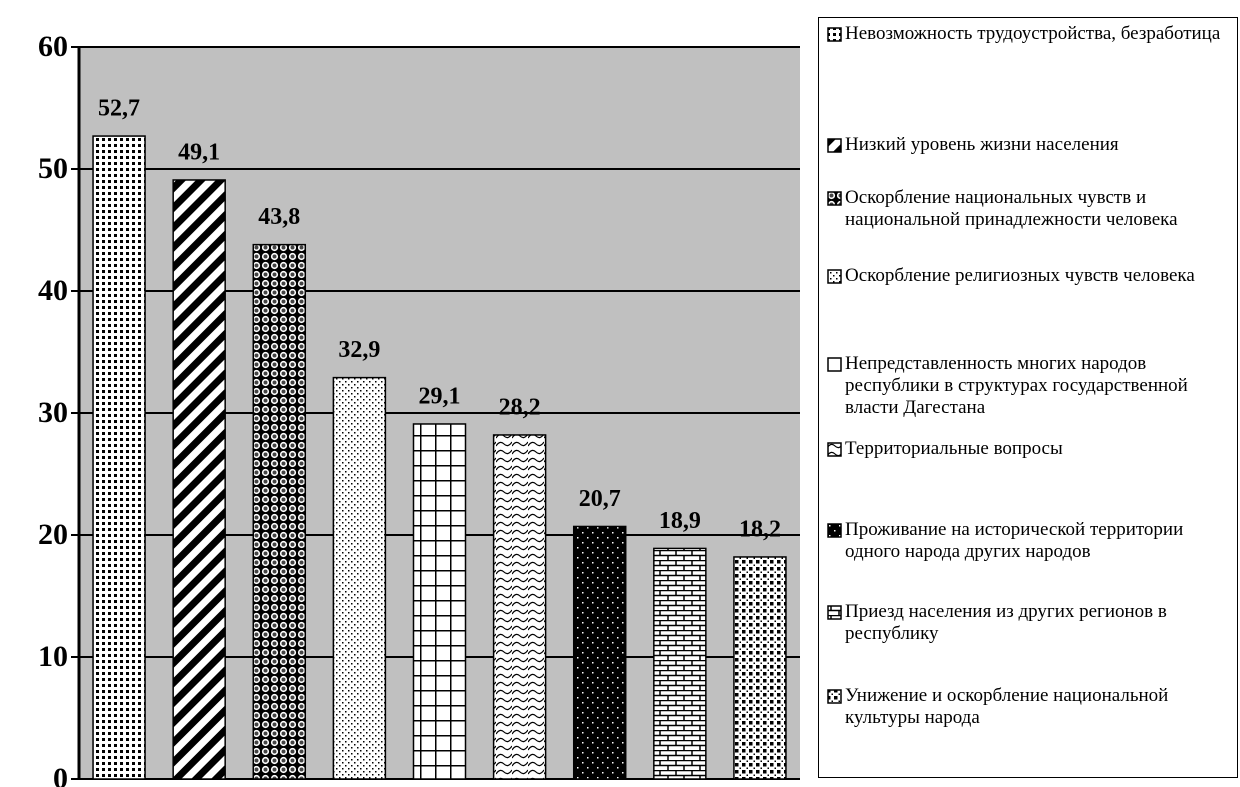 The height and width of the screenshot is (787, 1240). Describe the element at coordinates (680, 521) in the screenshot. I see `data-label: 18,9` at that location.